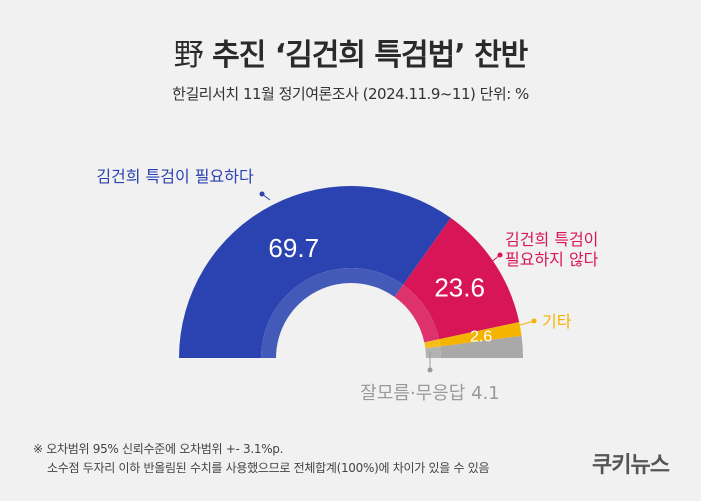  Describe the element at coordinates (365, 55) in the screenshot. I see `title-text: 추진 ‘김건희 특검법’ 찬반` at that location.